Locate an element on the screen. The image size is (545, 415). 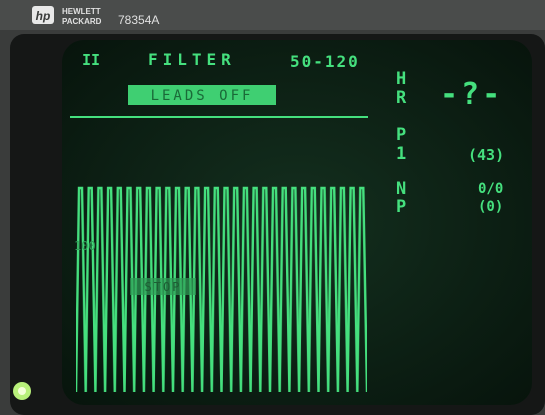
model: 78354A is located at coordinates (138, 20).